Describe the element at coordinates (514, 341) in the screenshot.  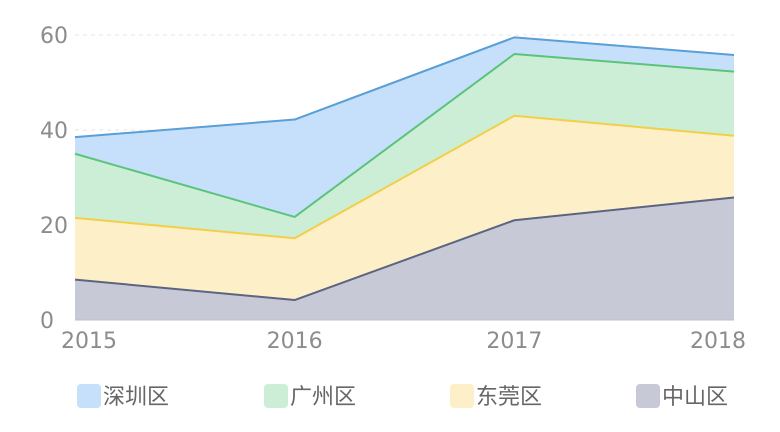
I see `x-tick-label: 2017` at that location.